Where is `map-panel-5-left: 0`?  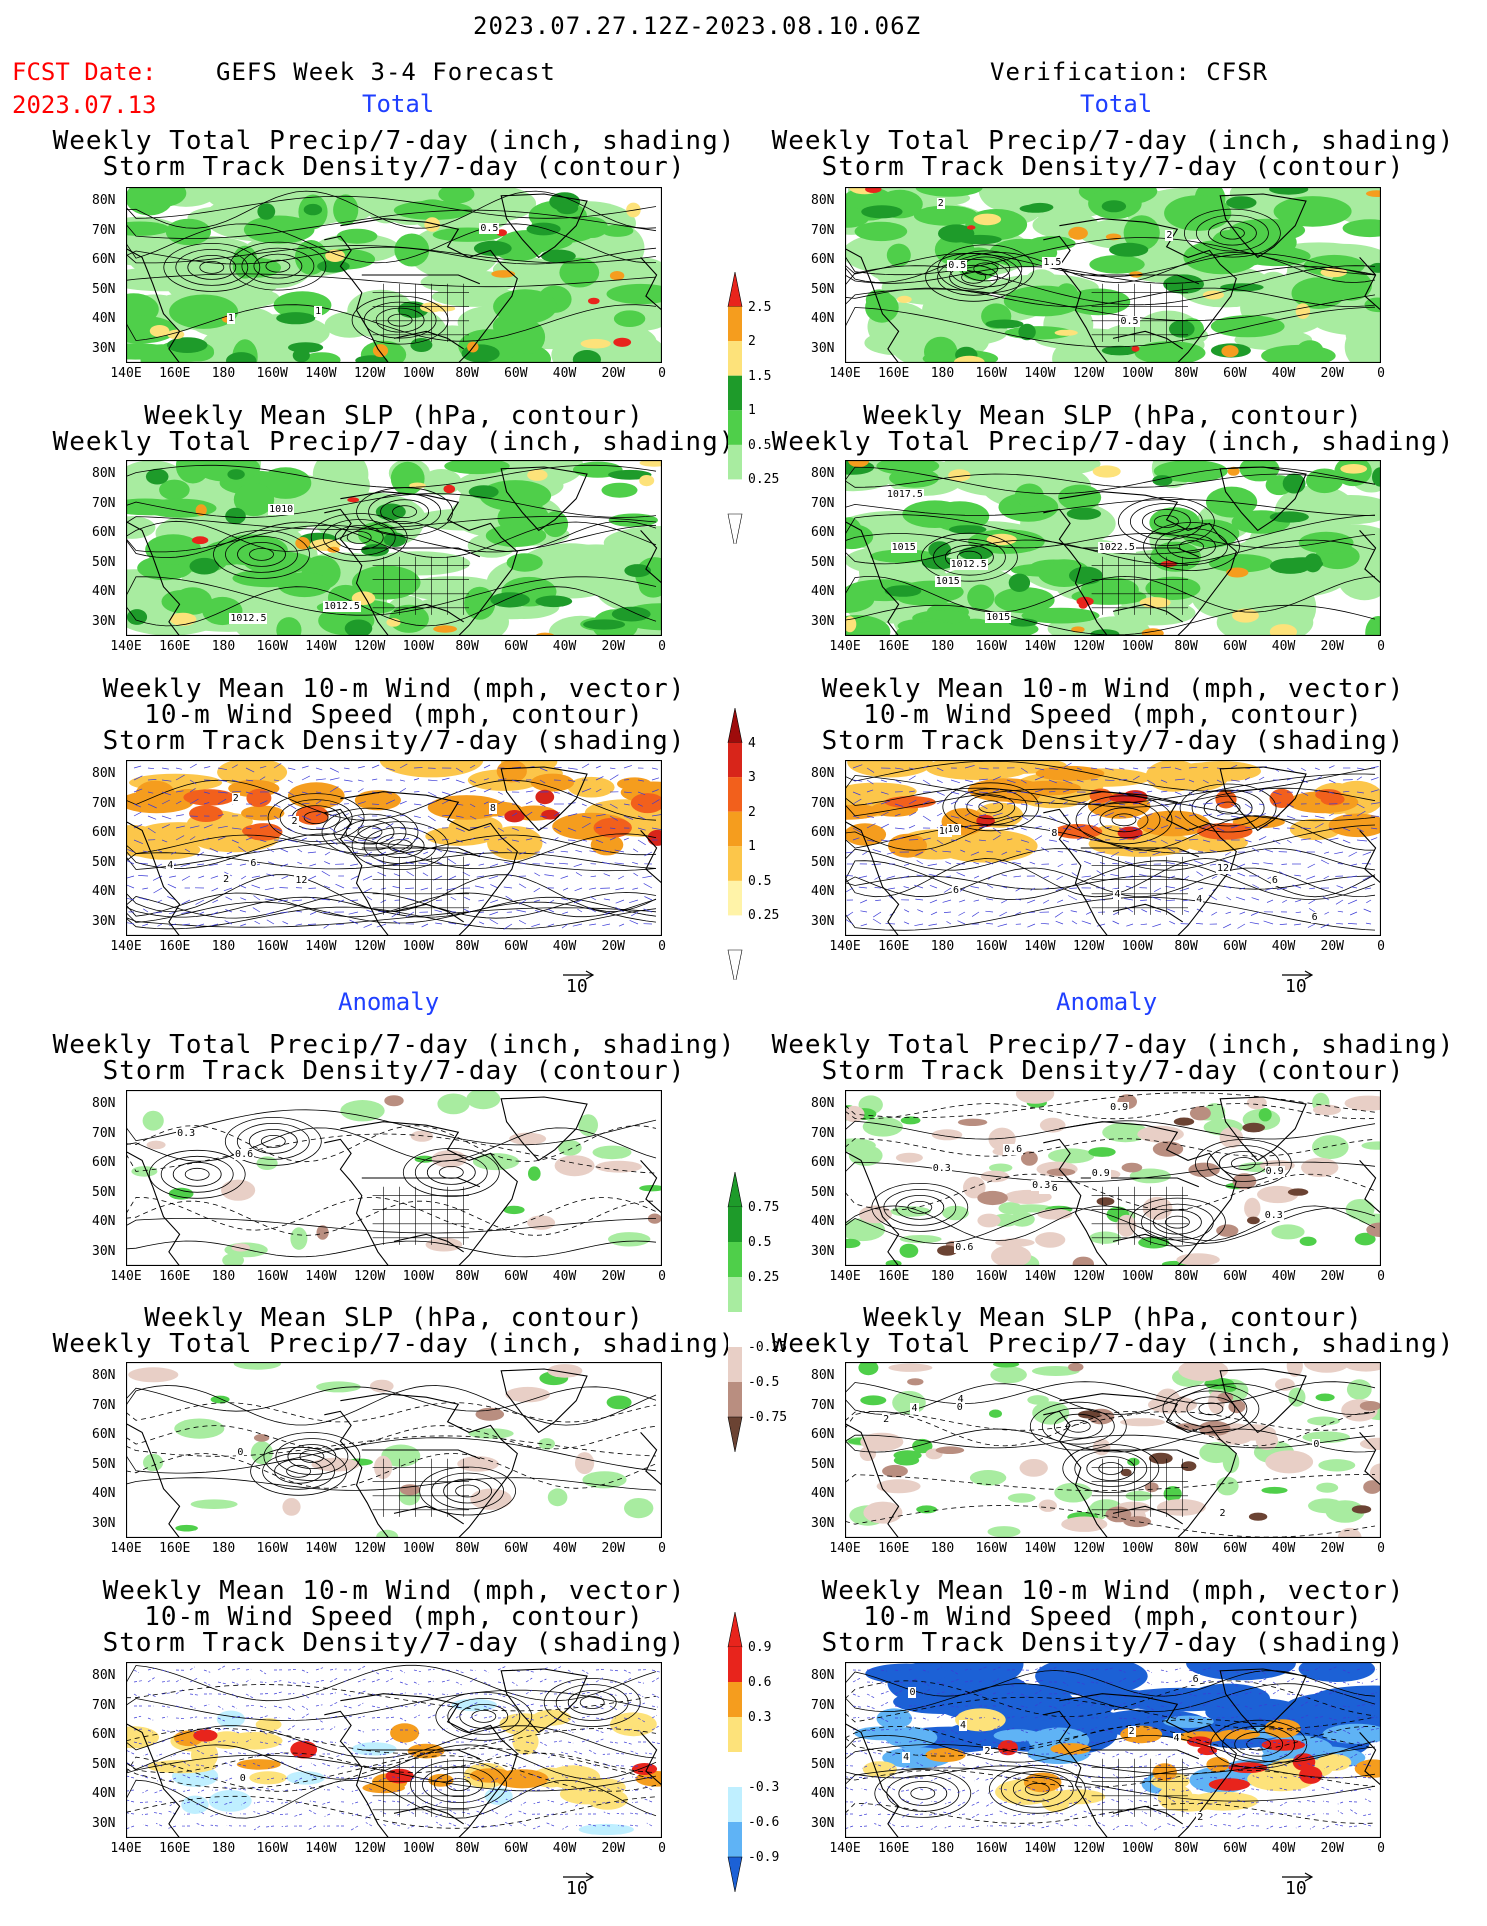
map-panel-5-left: 0 is located at coordinates (394, 1450).